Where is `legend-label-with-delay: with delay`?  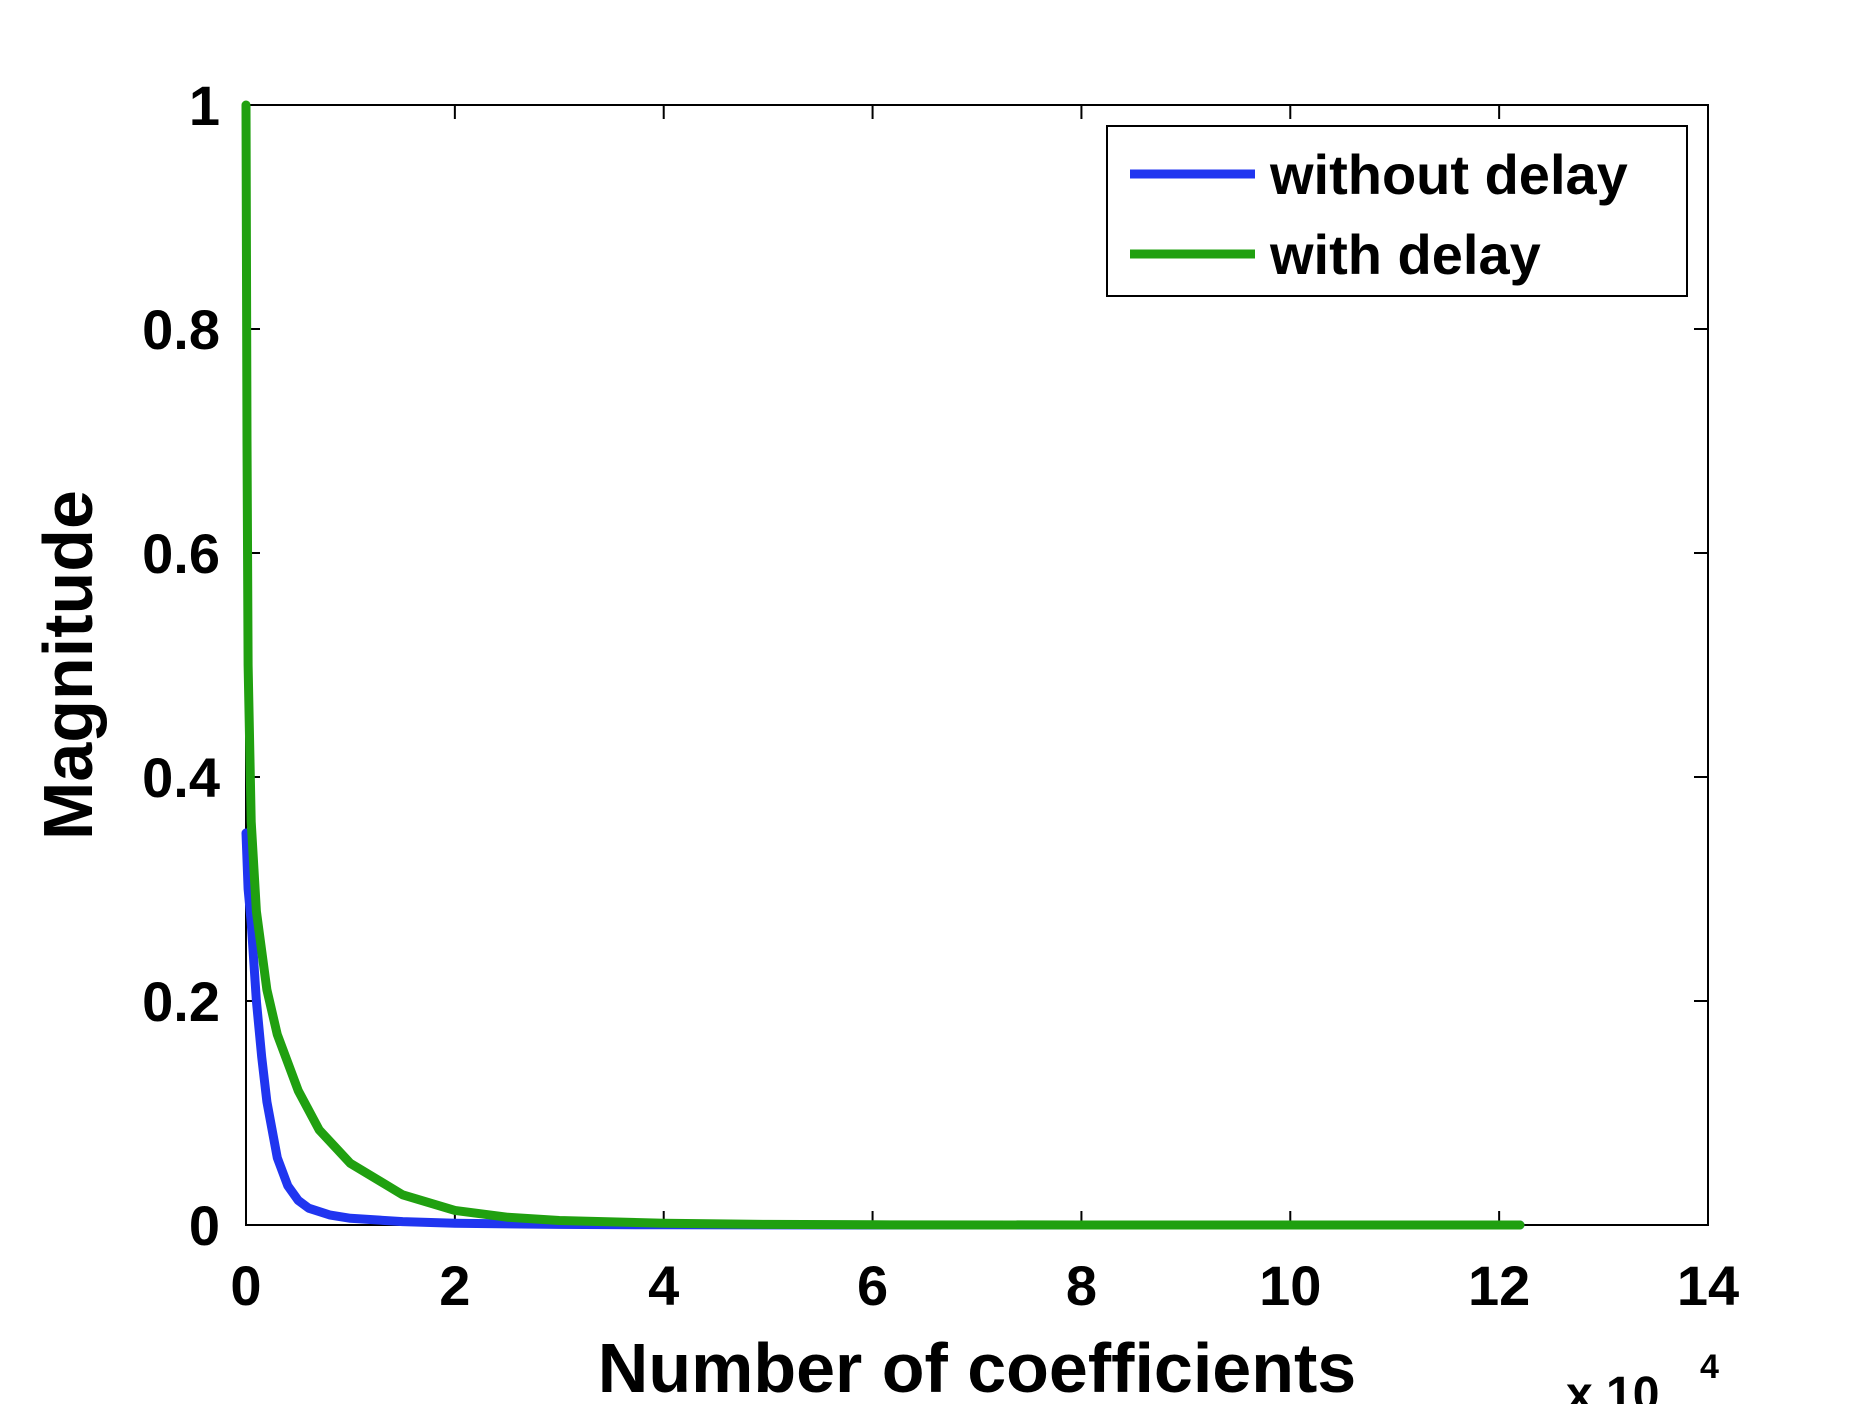
legend-label-with-delay: with delay is located at coordinates (1405, 254).